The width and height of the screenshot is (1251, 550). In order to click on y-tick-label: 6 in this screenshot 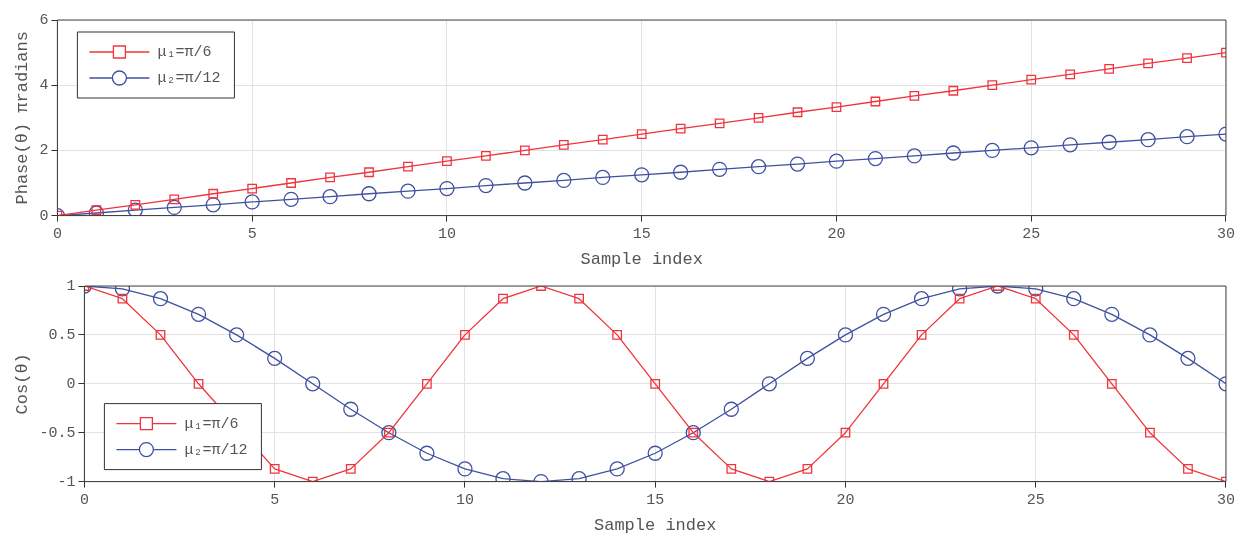, I will do `click(44, 20)`.